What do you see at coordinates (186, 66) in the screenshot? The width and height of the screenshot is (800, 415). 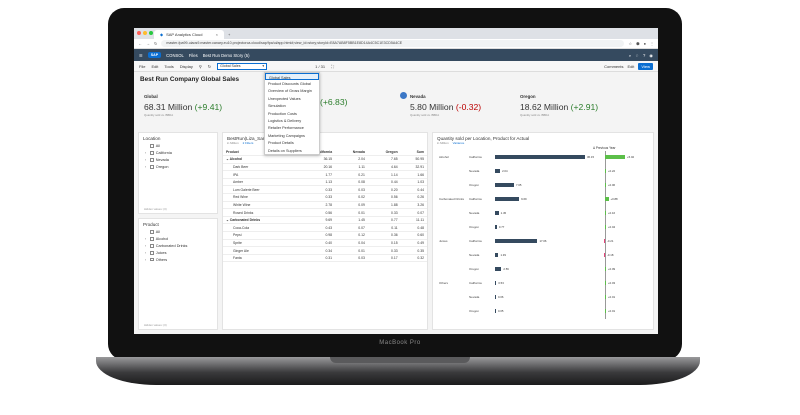 I see `display-menu: Display` at bounding box center [186, 66].